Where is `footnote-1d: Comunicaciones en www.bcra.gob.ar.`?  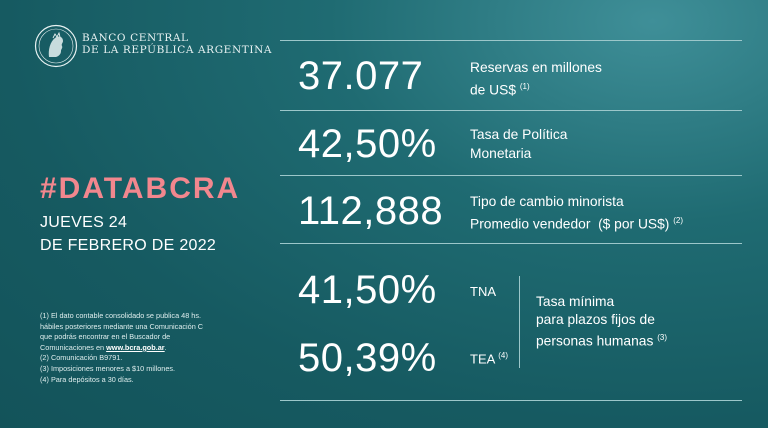
footnote-1d: Comunicaciones en www.bcra.gob.ar. is located at coordinates (155, 348).